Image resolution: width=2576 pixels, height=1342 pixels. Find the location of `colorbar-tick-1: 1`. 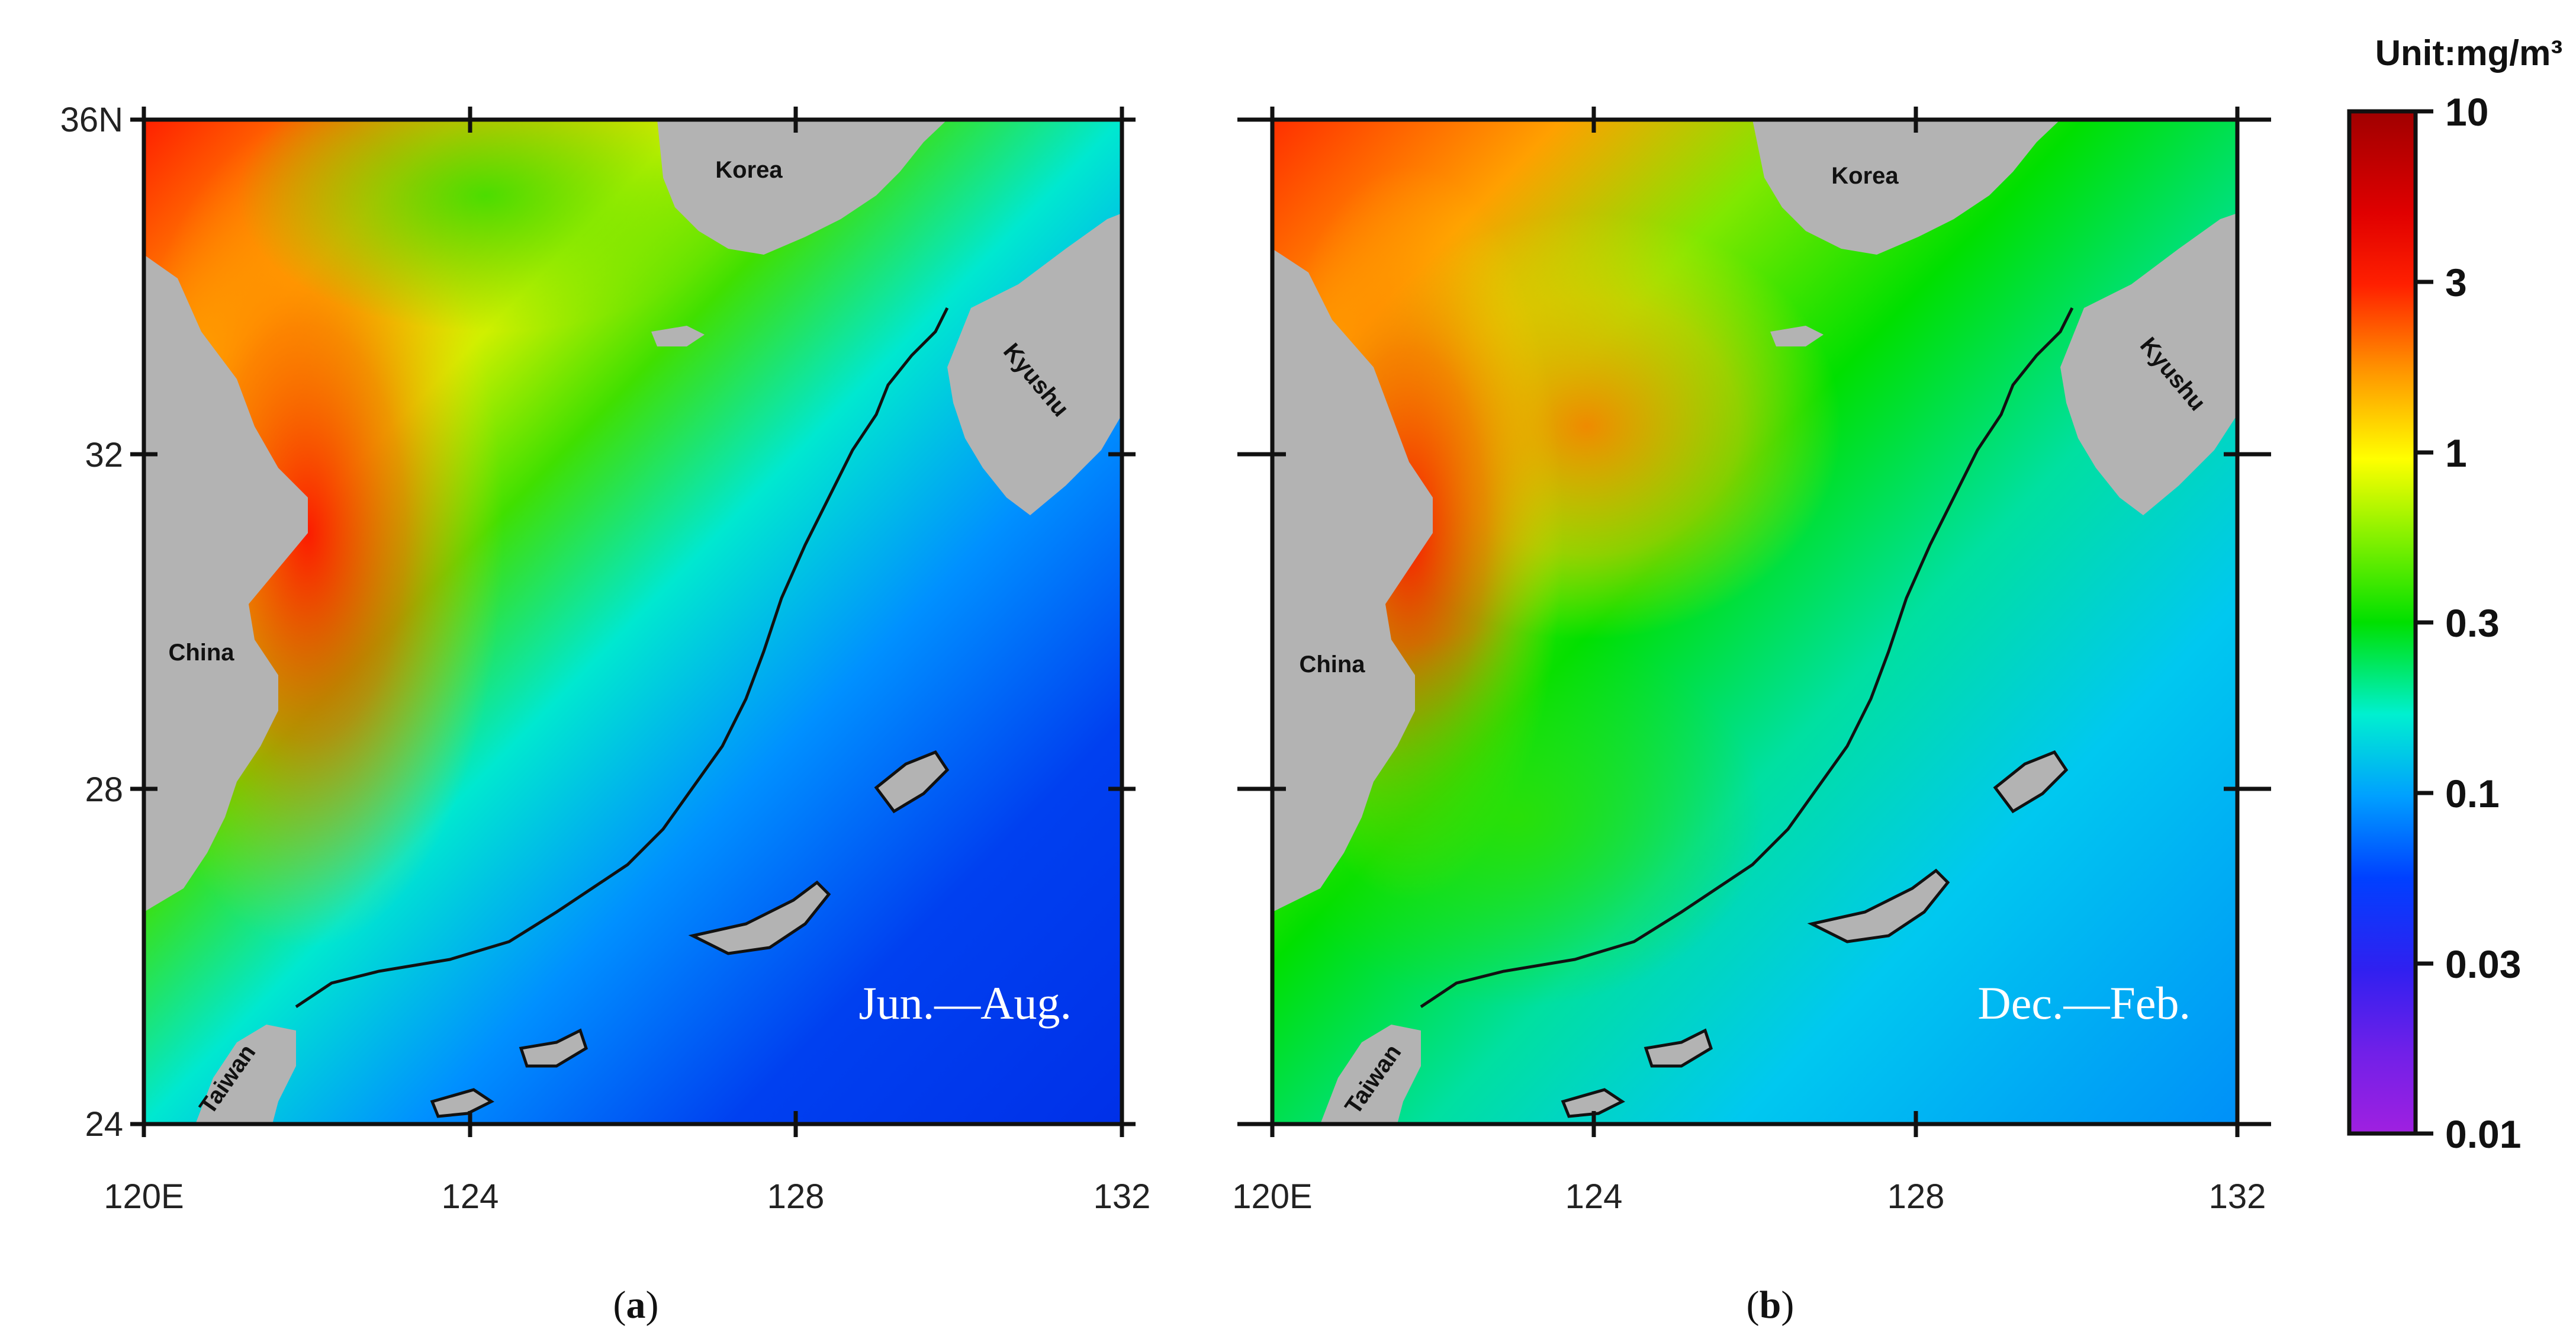

colorbar-tick-1: 1 is located at coordinates (2456, 453).